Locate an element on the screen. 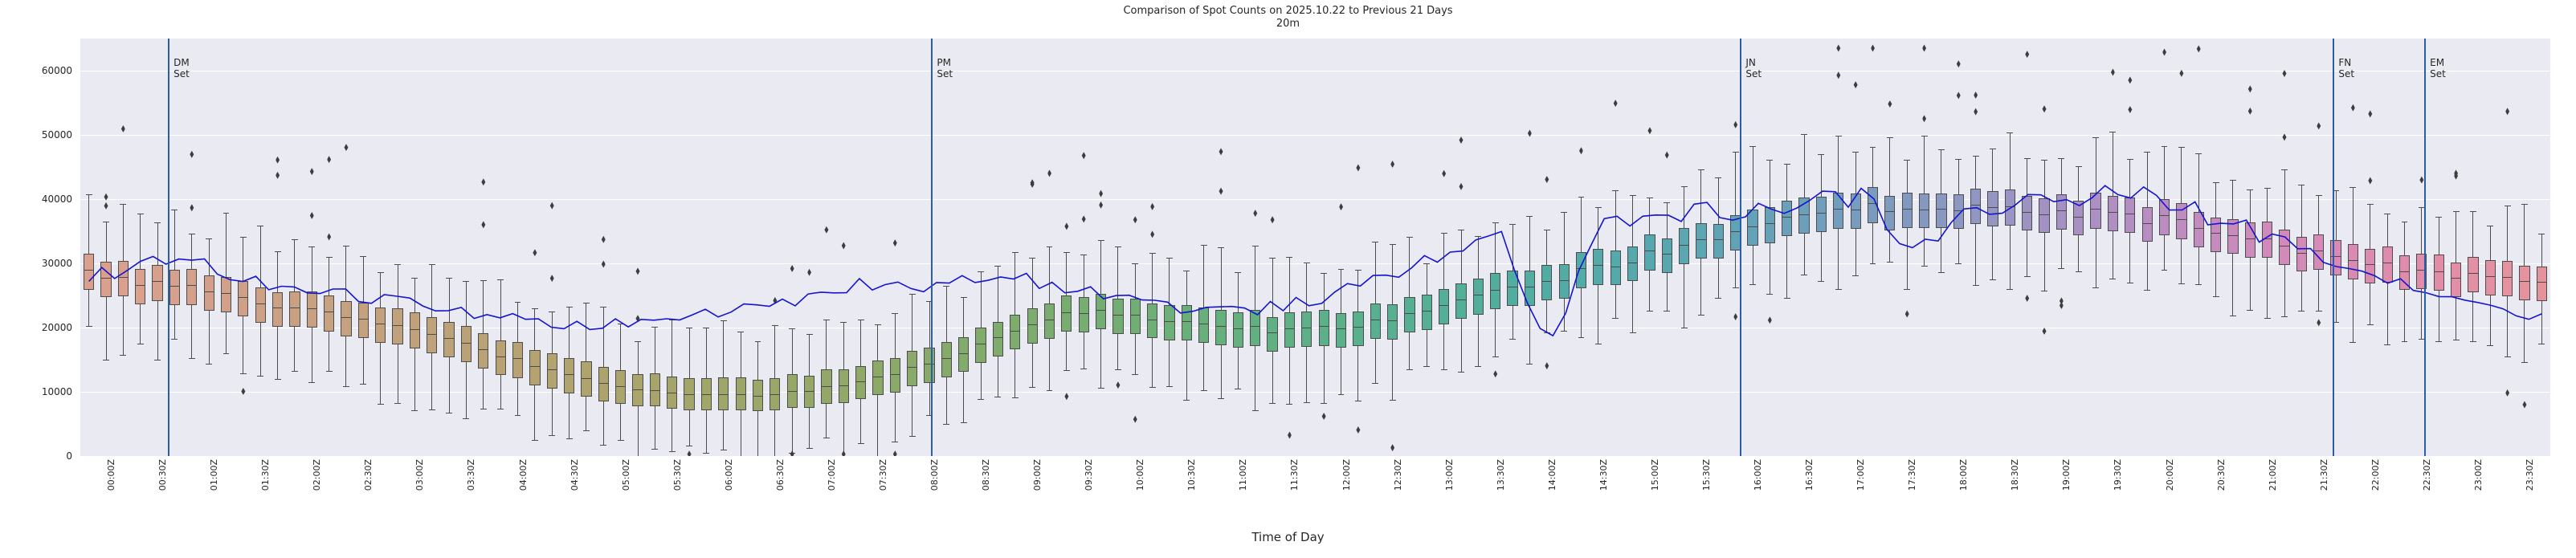 The width and height of the screenshot is (2576, 558). x-tick-label: 11:00Z is located at coordinates (1243, 475).